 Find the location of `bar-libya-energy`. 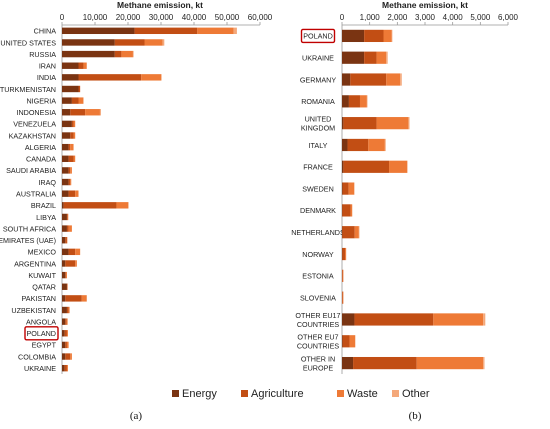

bar-libya-energy is located at coordinates (64, 217).